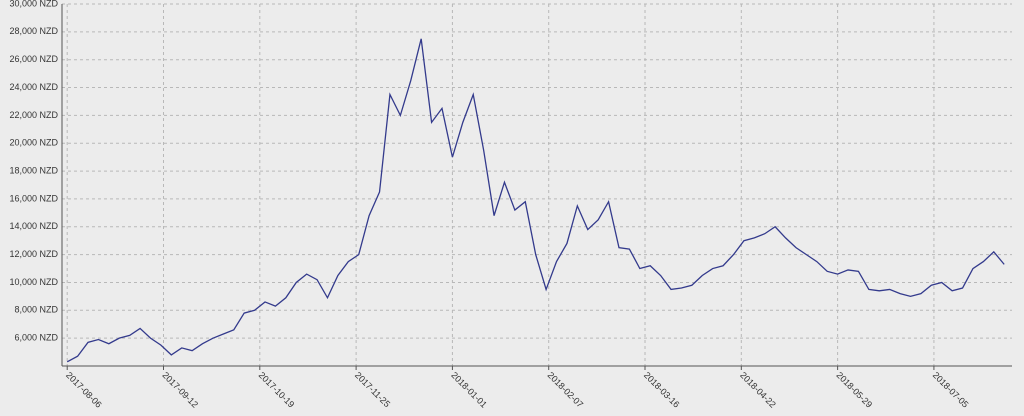 The image size is (1024, 416). What do you see at coordinates (33, 282) in the screenshot?
I see `y-tick-label: 10,000 NZD` at bounding box center [33, 282].